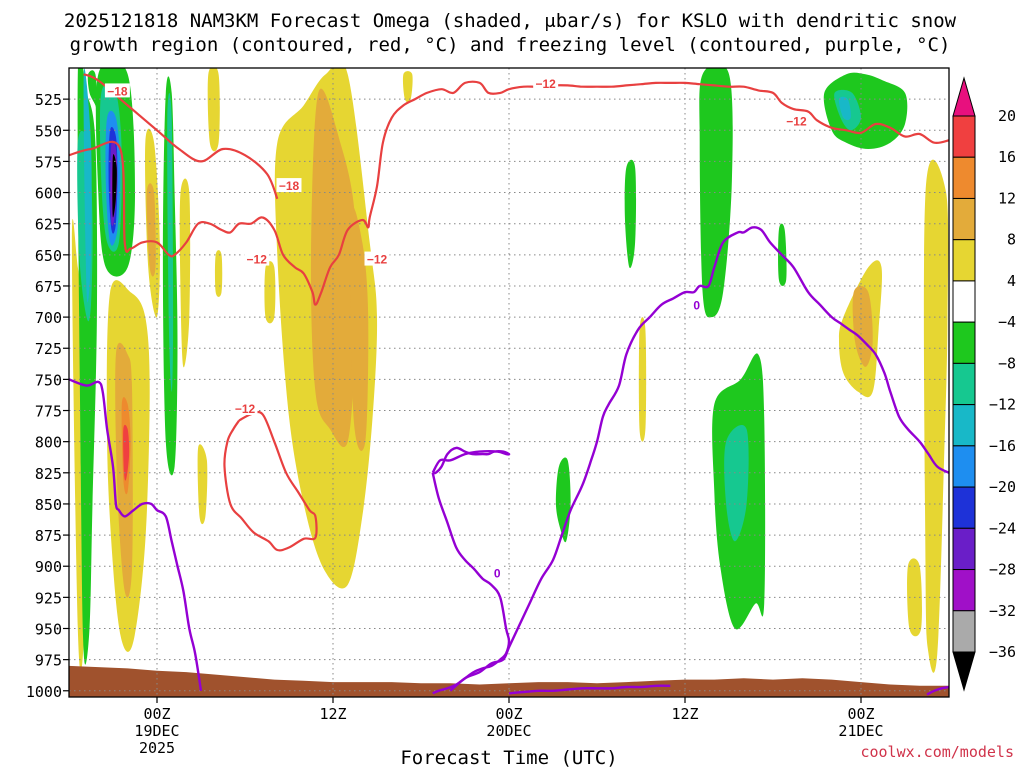 This screenshot has height=768, width=1024. I want to click on y-tick-label: 525, so click(48, 100).